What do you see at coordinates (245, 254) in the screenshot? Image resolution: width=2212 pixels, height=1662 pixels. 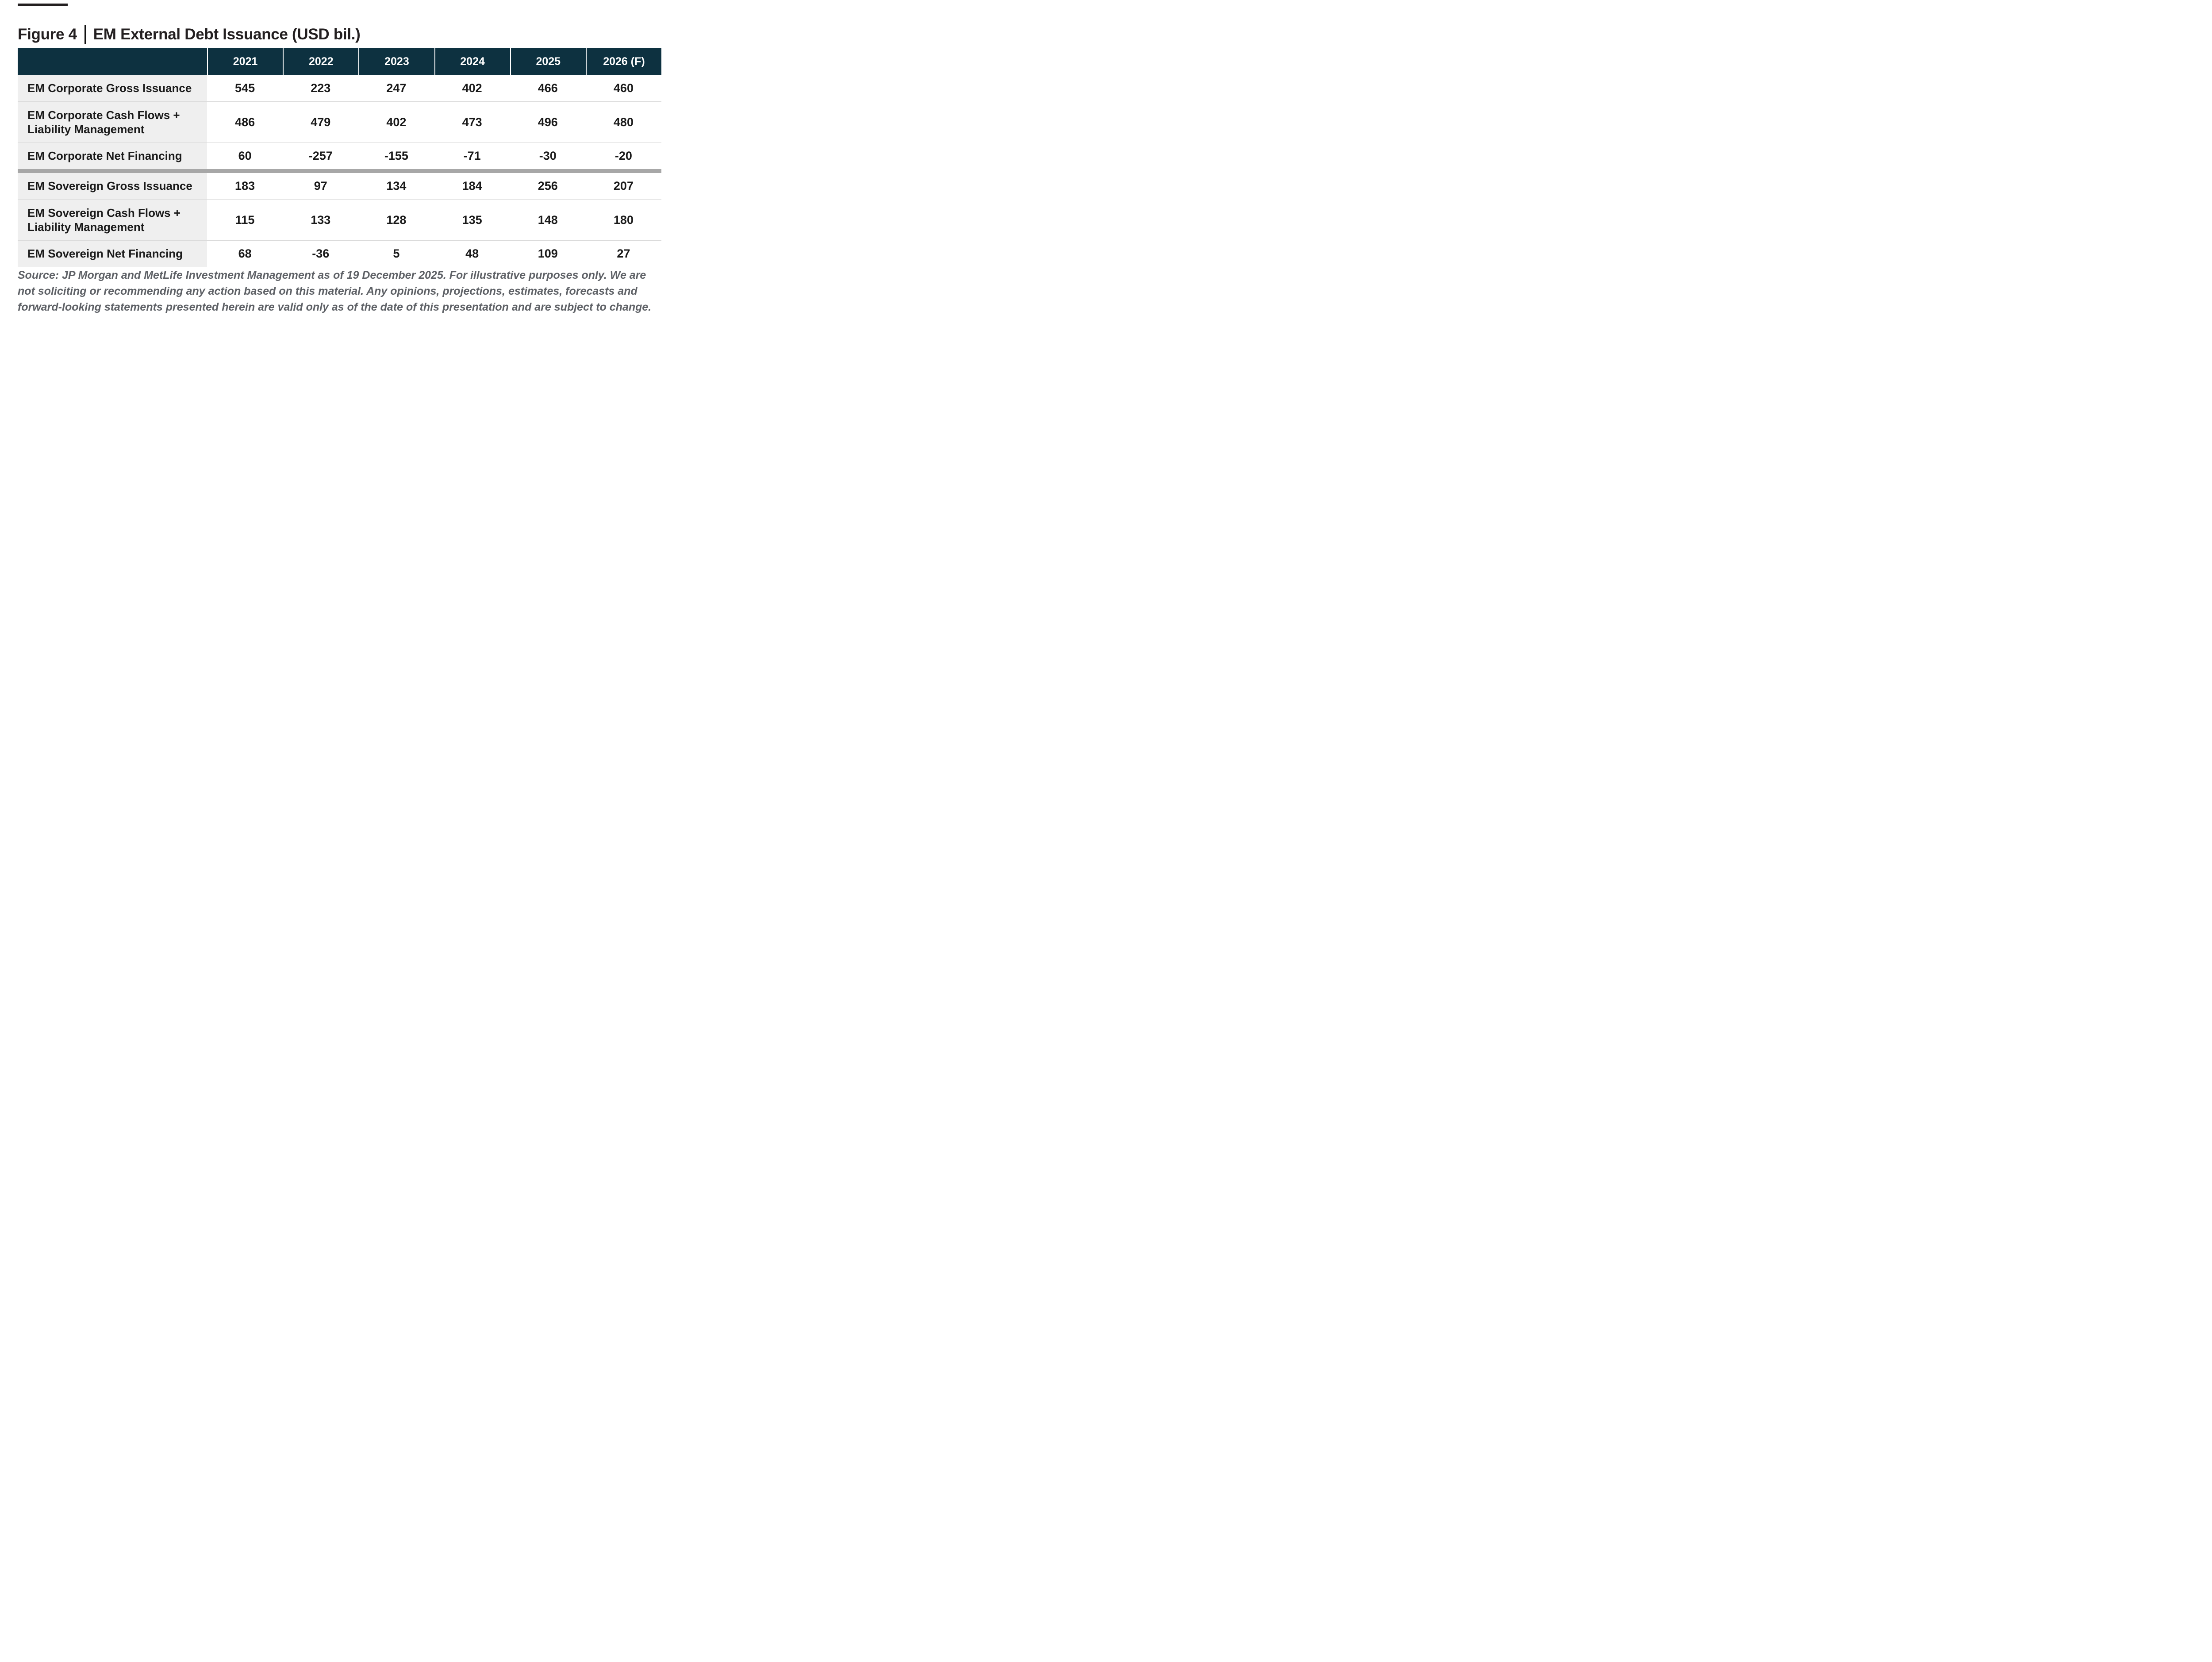 I see `value-cell: 68` at bounding box center [245, 254].